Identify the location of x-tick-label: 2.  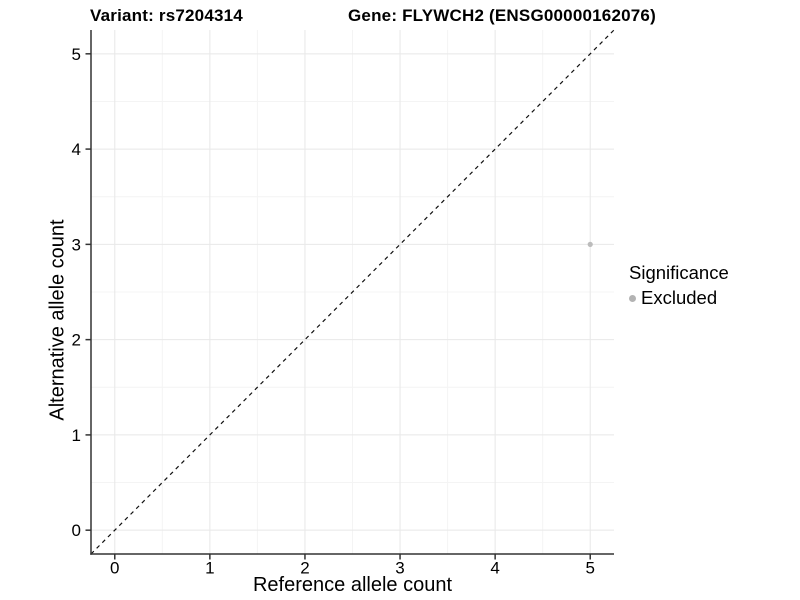
(304, 568).